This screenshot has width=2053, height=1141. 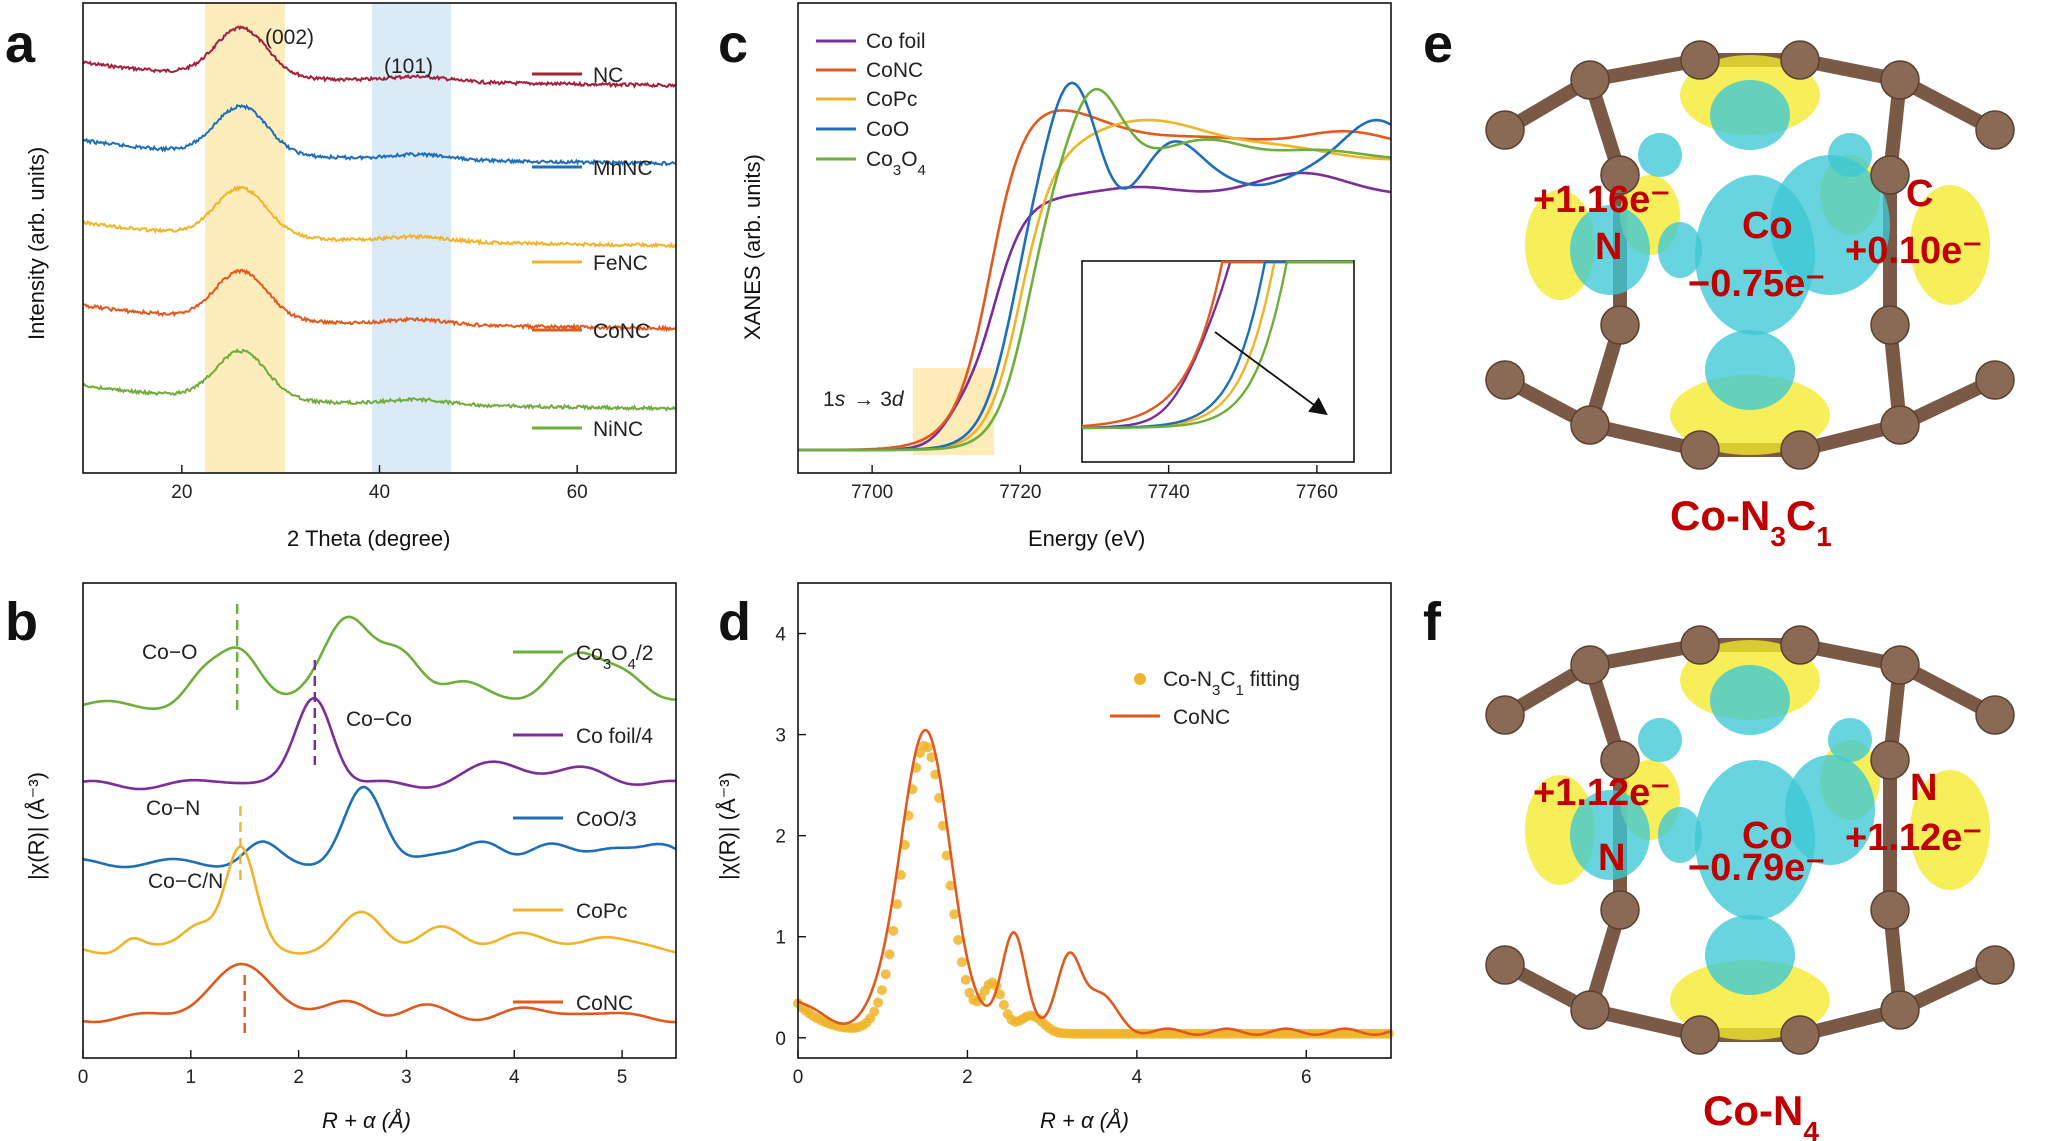 What do you see at coordinates (1140, 679) in the screenshot?
I see `legend-marker-fitting` at bounding box center [1140, 679].